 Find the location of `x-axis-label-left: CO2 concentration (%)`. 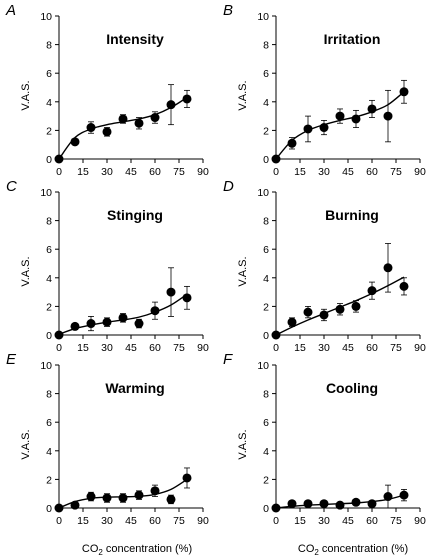

x-axis-label-left: CO2 concentration (%) is located at coordinates (137, 550).